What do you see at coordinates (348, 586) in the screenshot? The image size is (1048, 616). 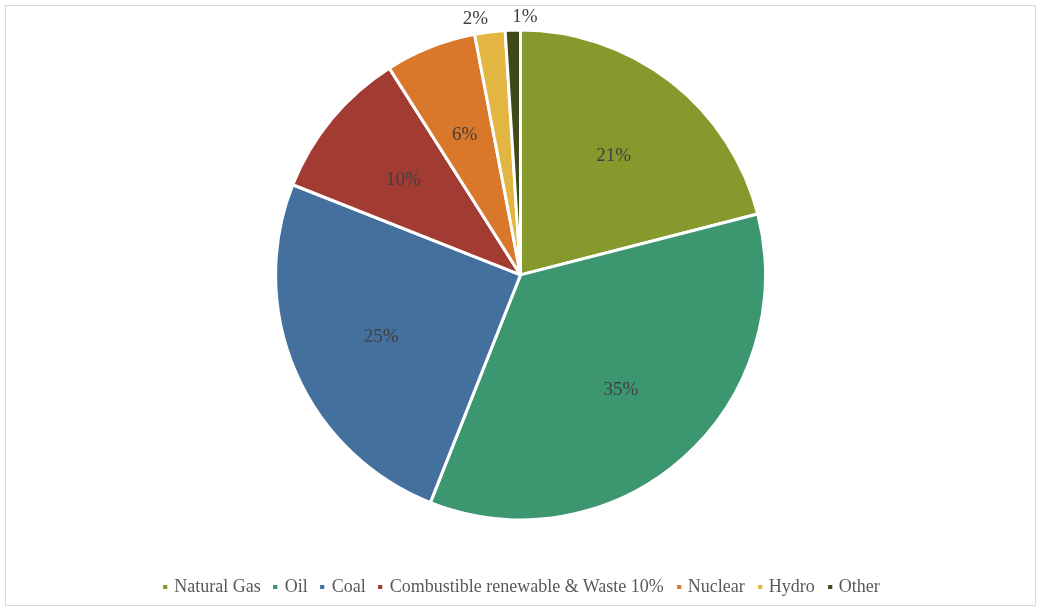 I see `legend-label: Coal` at bounding box center [348, 586].